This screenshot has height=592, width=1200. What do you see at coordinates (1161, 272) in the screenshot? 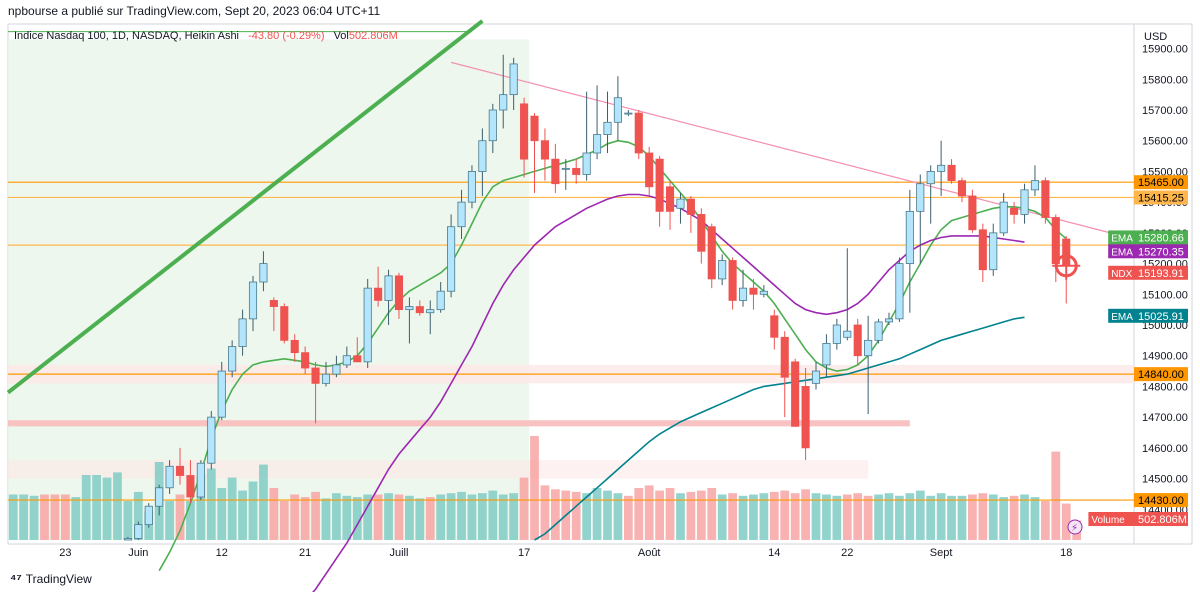
I see `price-tag-bg` at bounding box center [1161, 272].